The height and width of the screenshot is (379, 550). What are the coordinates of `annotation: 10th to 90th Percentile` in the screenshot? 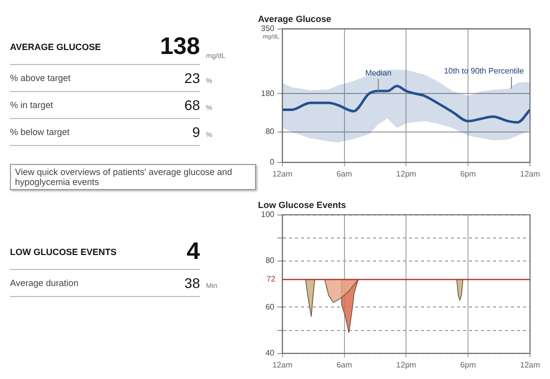 It's located at (484, 71).